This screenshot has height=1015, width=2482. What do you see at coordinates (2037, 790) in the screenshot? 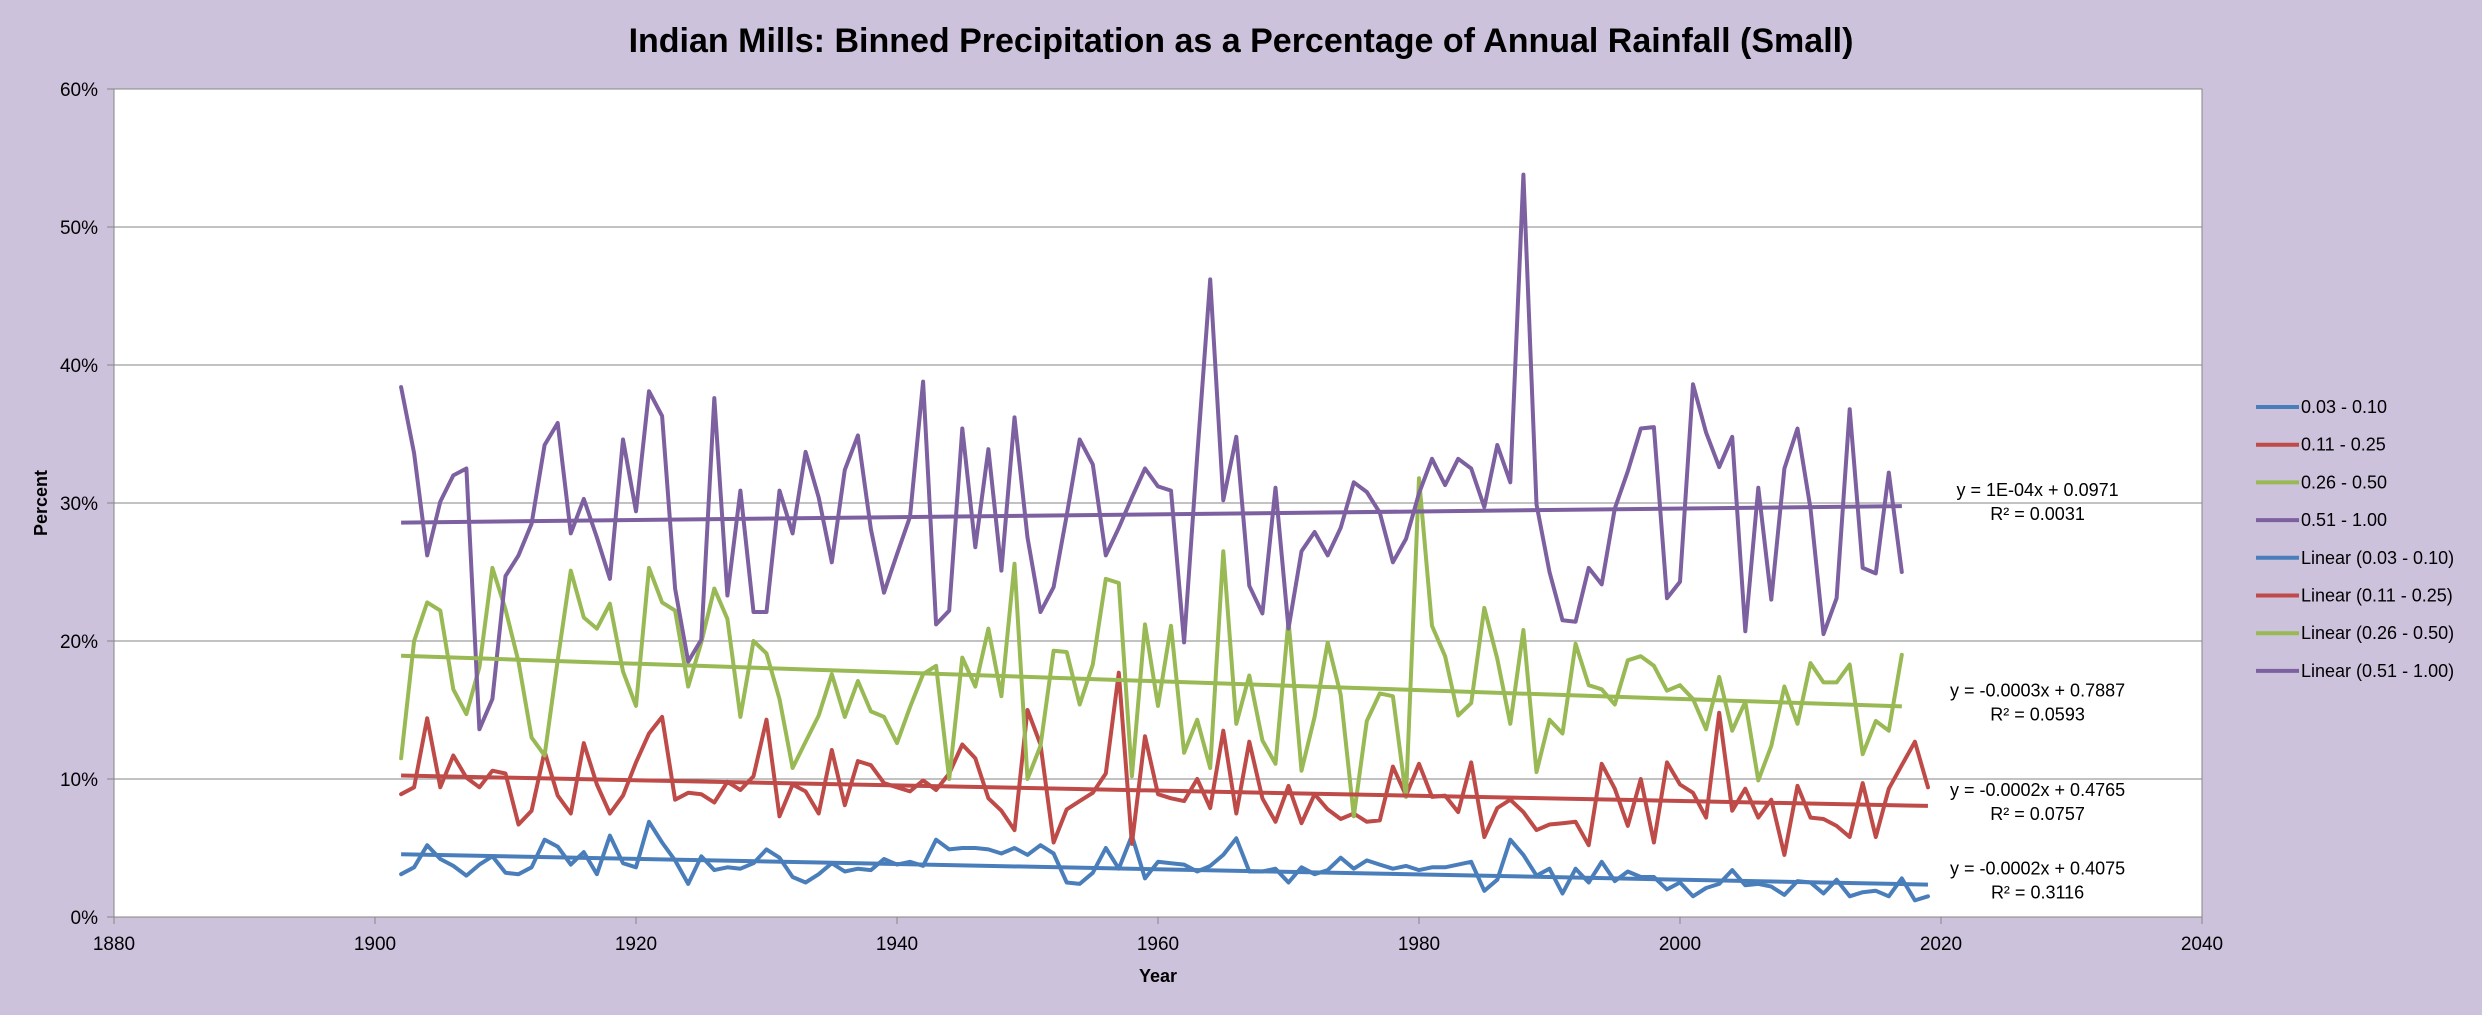
I see `trendline-equation: y = -0.0002x + 0.4765` at bounding box center [2037, 790].